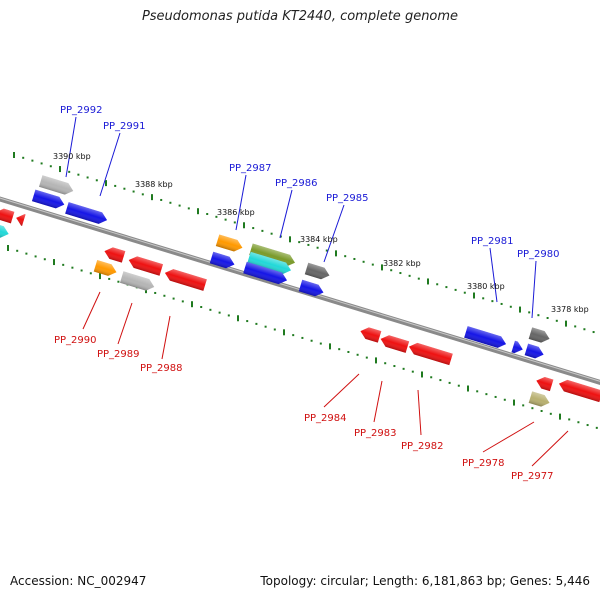 This screenshot has height=600, width=600. What do you see at coordinates (371, 335) in the screenshot?
I see `gene-pp2984` at bounding box center [371, 335].